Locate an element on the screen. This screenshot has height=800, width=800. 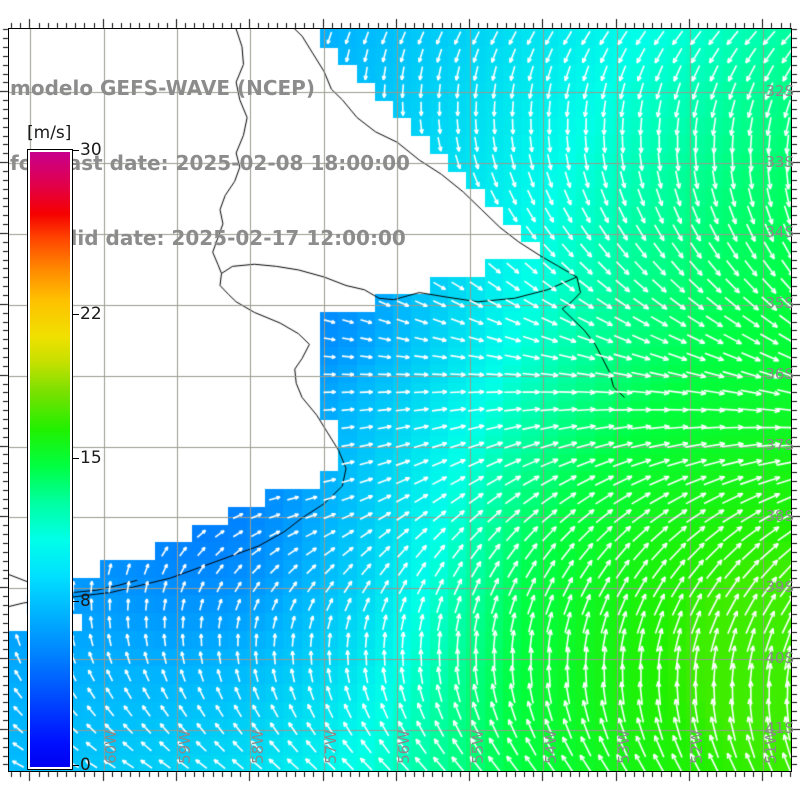
colorbar-tick-label: 15 is located at coordinates (91, 457).